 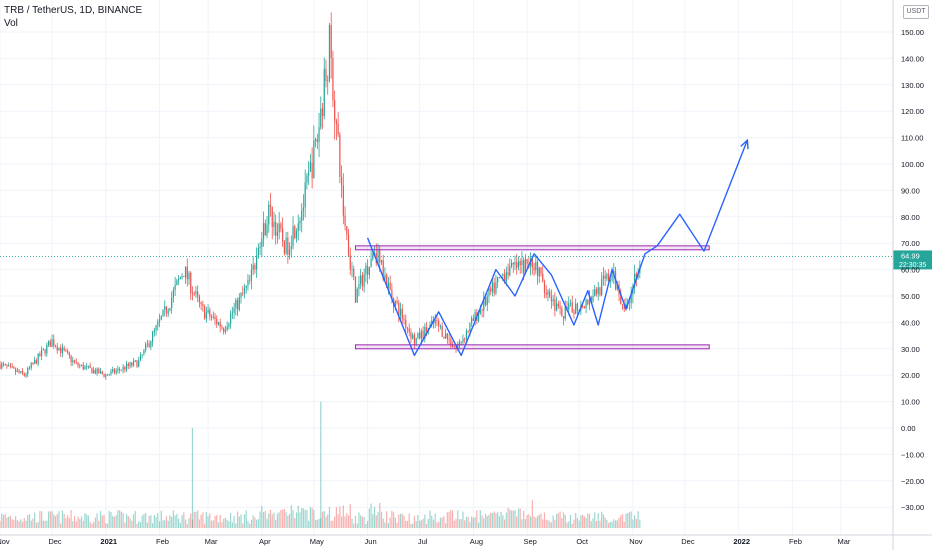 What do you see at coordinates (321, 464) in the screenshot?
I see `volume-spike` at bounding box center [321, 464].